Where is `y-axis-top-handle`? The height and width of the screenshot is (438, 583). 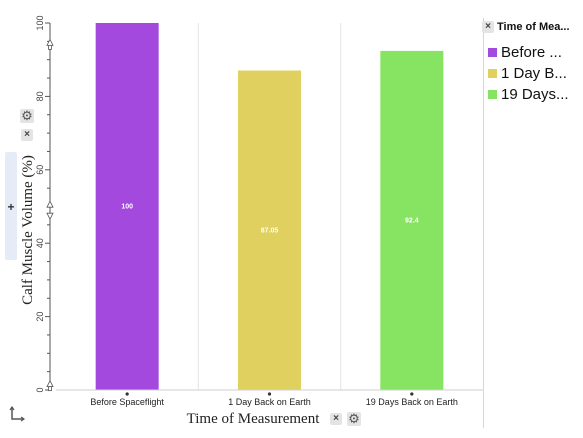
y-axis-top-handle is located at coordinates (50, 44).